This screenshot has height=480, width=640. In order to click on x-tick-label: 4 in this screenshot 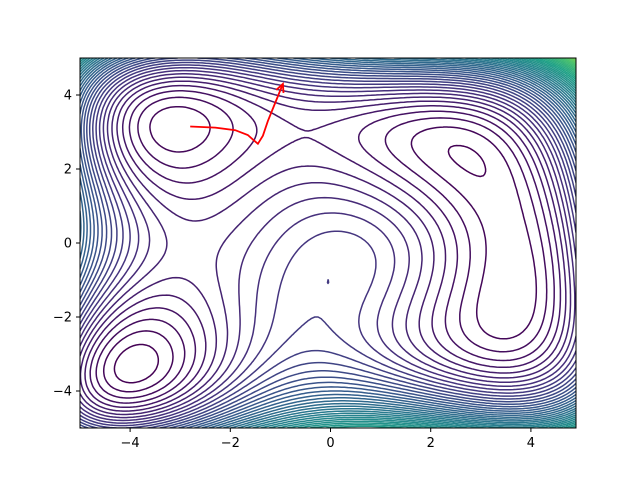, I will do `click(531, 443)`.